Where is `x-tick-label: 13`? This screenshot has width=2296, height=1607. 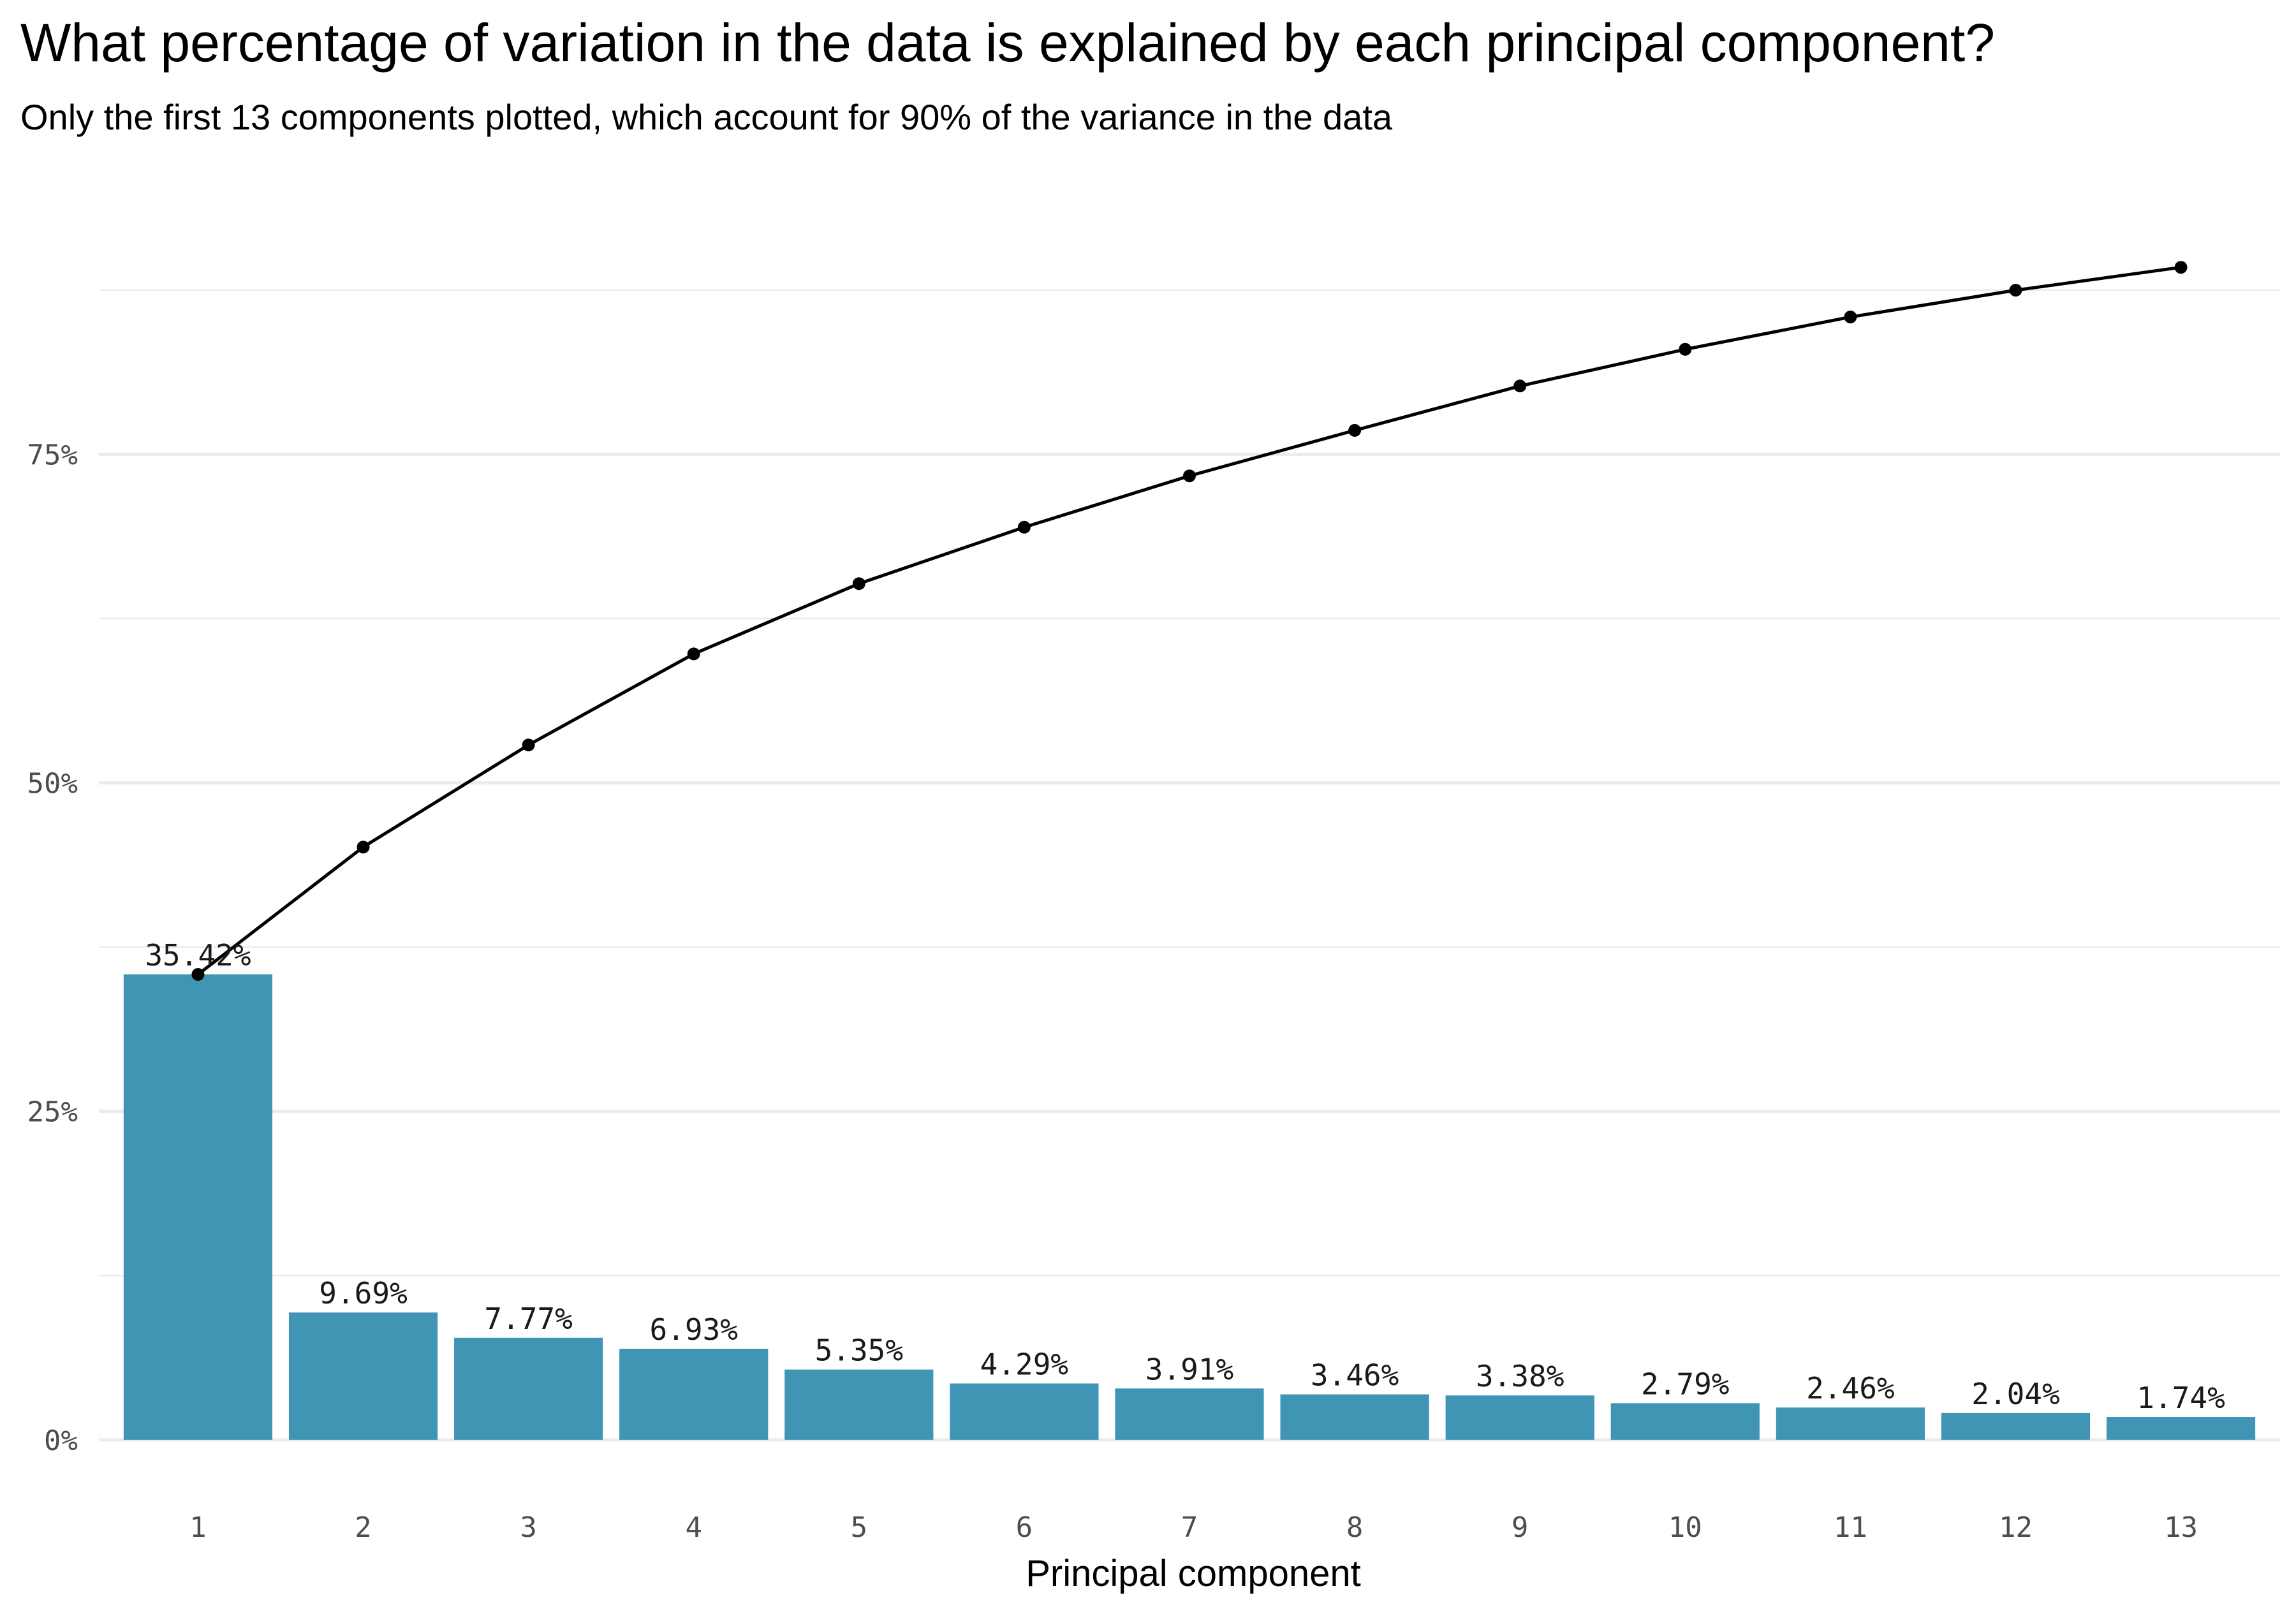
x-tick-label: 13 is located at coordinates (2181, 1527).